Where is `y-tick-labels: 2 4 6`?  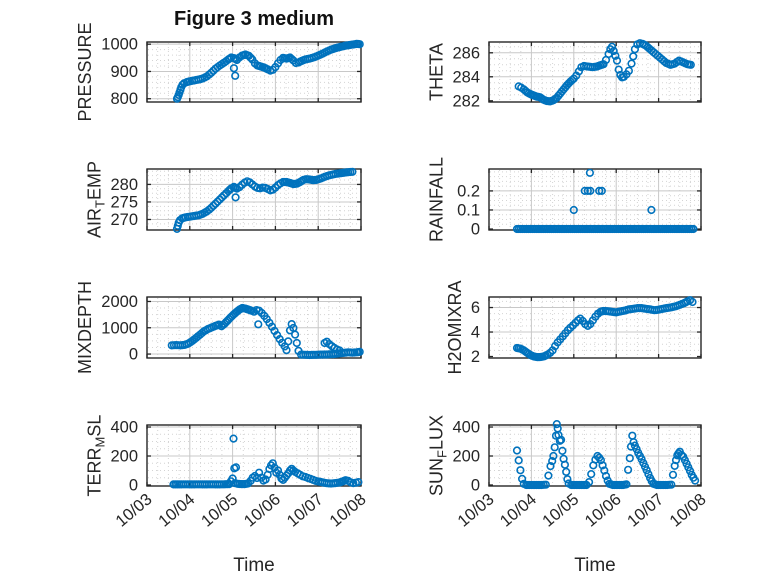 y-tick-labels: 2 4 6 is located at coordinates (475, 332).